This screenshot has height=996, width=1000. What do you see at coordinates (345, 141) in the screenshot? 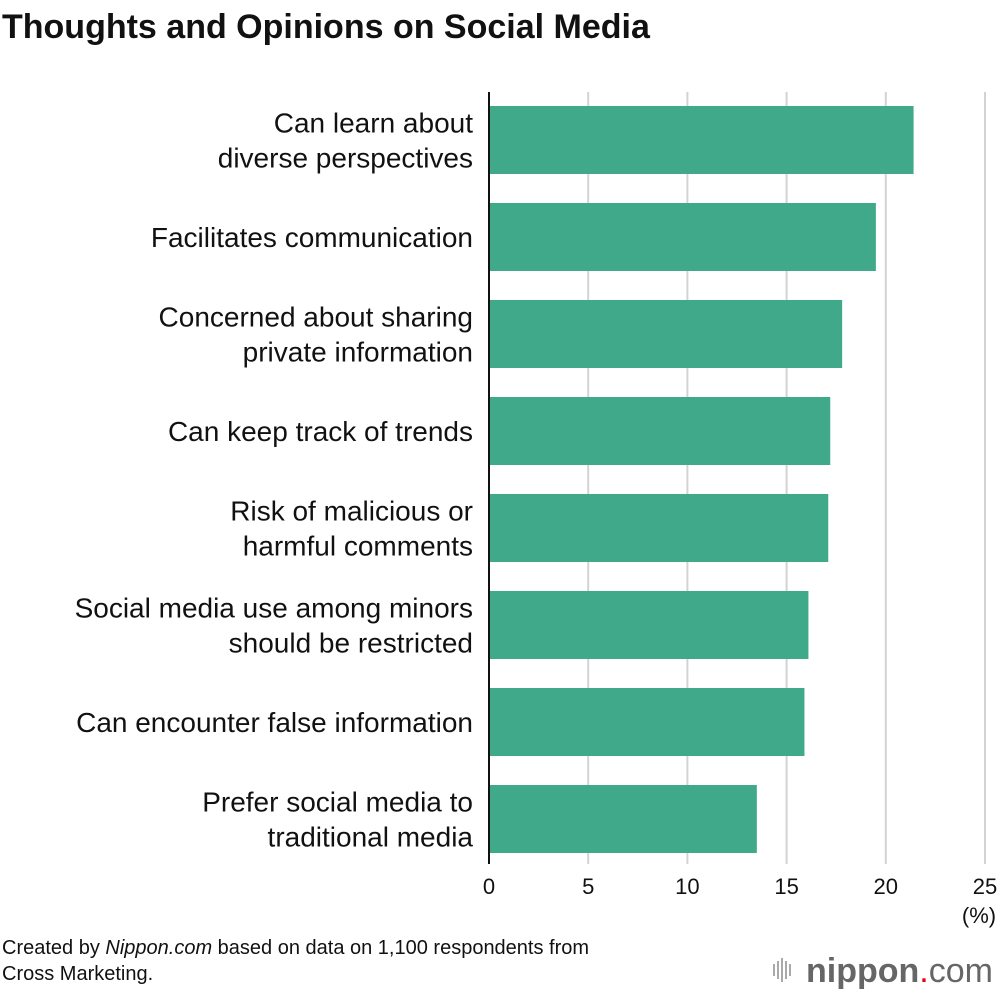
I see `category-label: Can learn about diverse perspectives` at bounding box center [345, 141].